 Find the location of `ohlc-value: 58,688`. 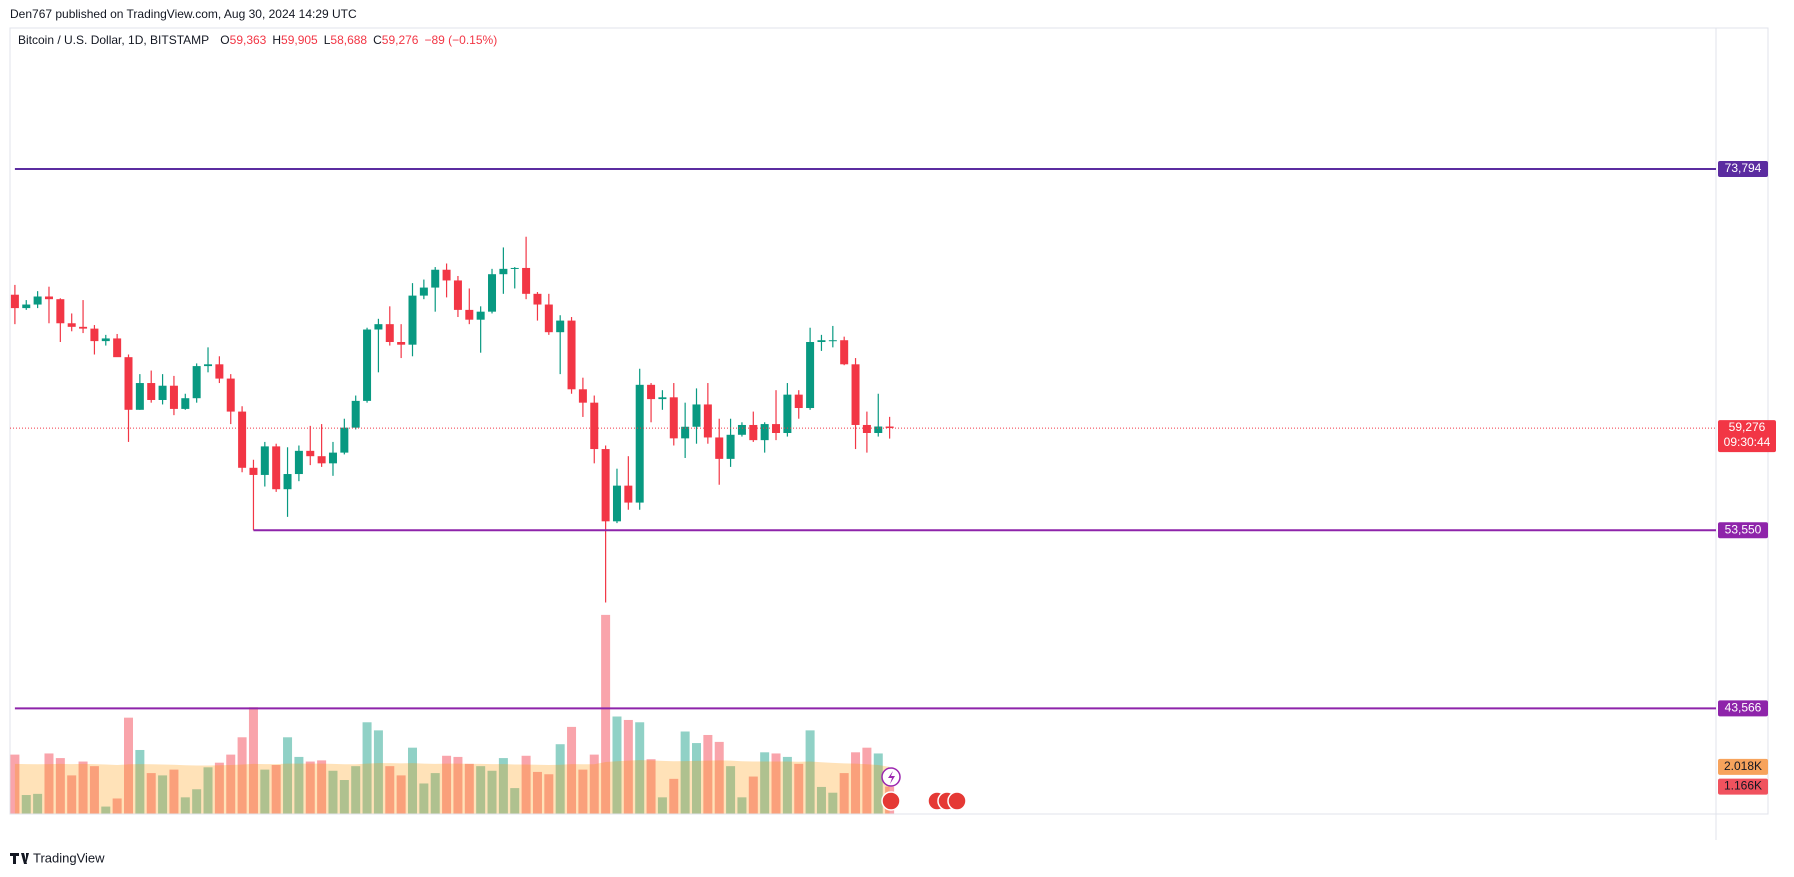

ohlc-value: 58,688 is located at coordinates (348, 40).